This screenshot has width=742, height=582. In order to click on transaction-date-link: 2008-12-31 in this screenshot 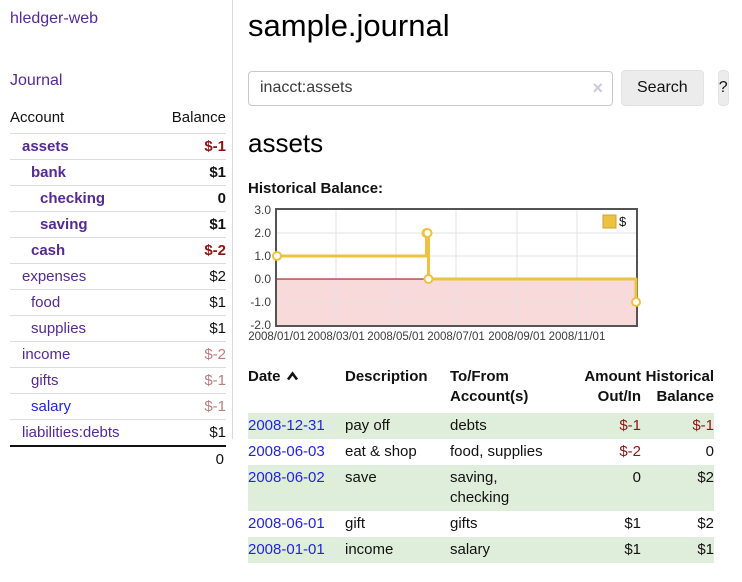, I will do `click(286, 425)`.